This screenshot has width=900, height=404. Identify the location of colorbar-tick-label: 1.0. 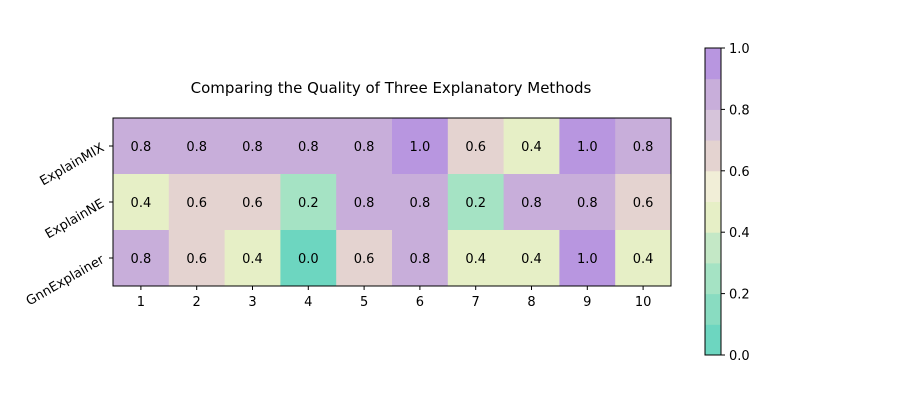
(739, 49).